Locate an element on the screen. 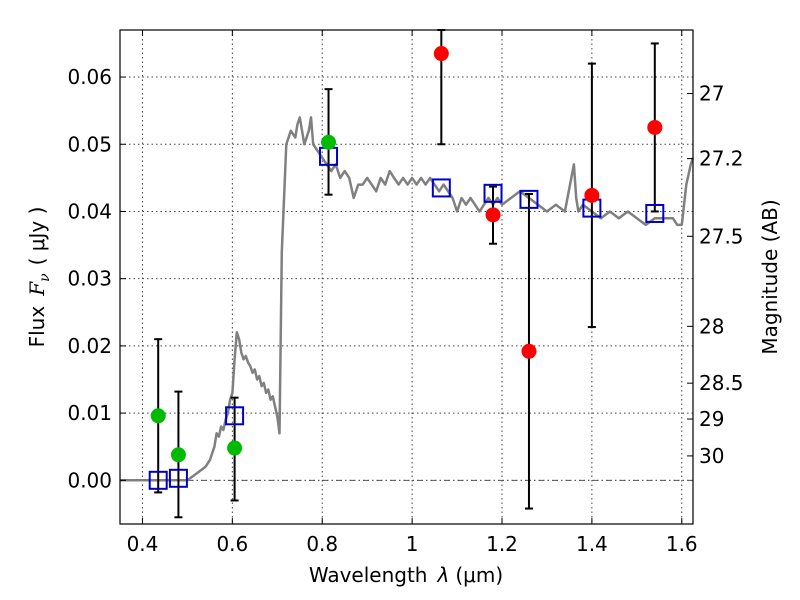  right-tick-label: 28 is located at coordinates (711, 326).